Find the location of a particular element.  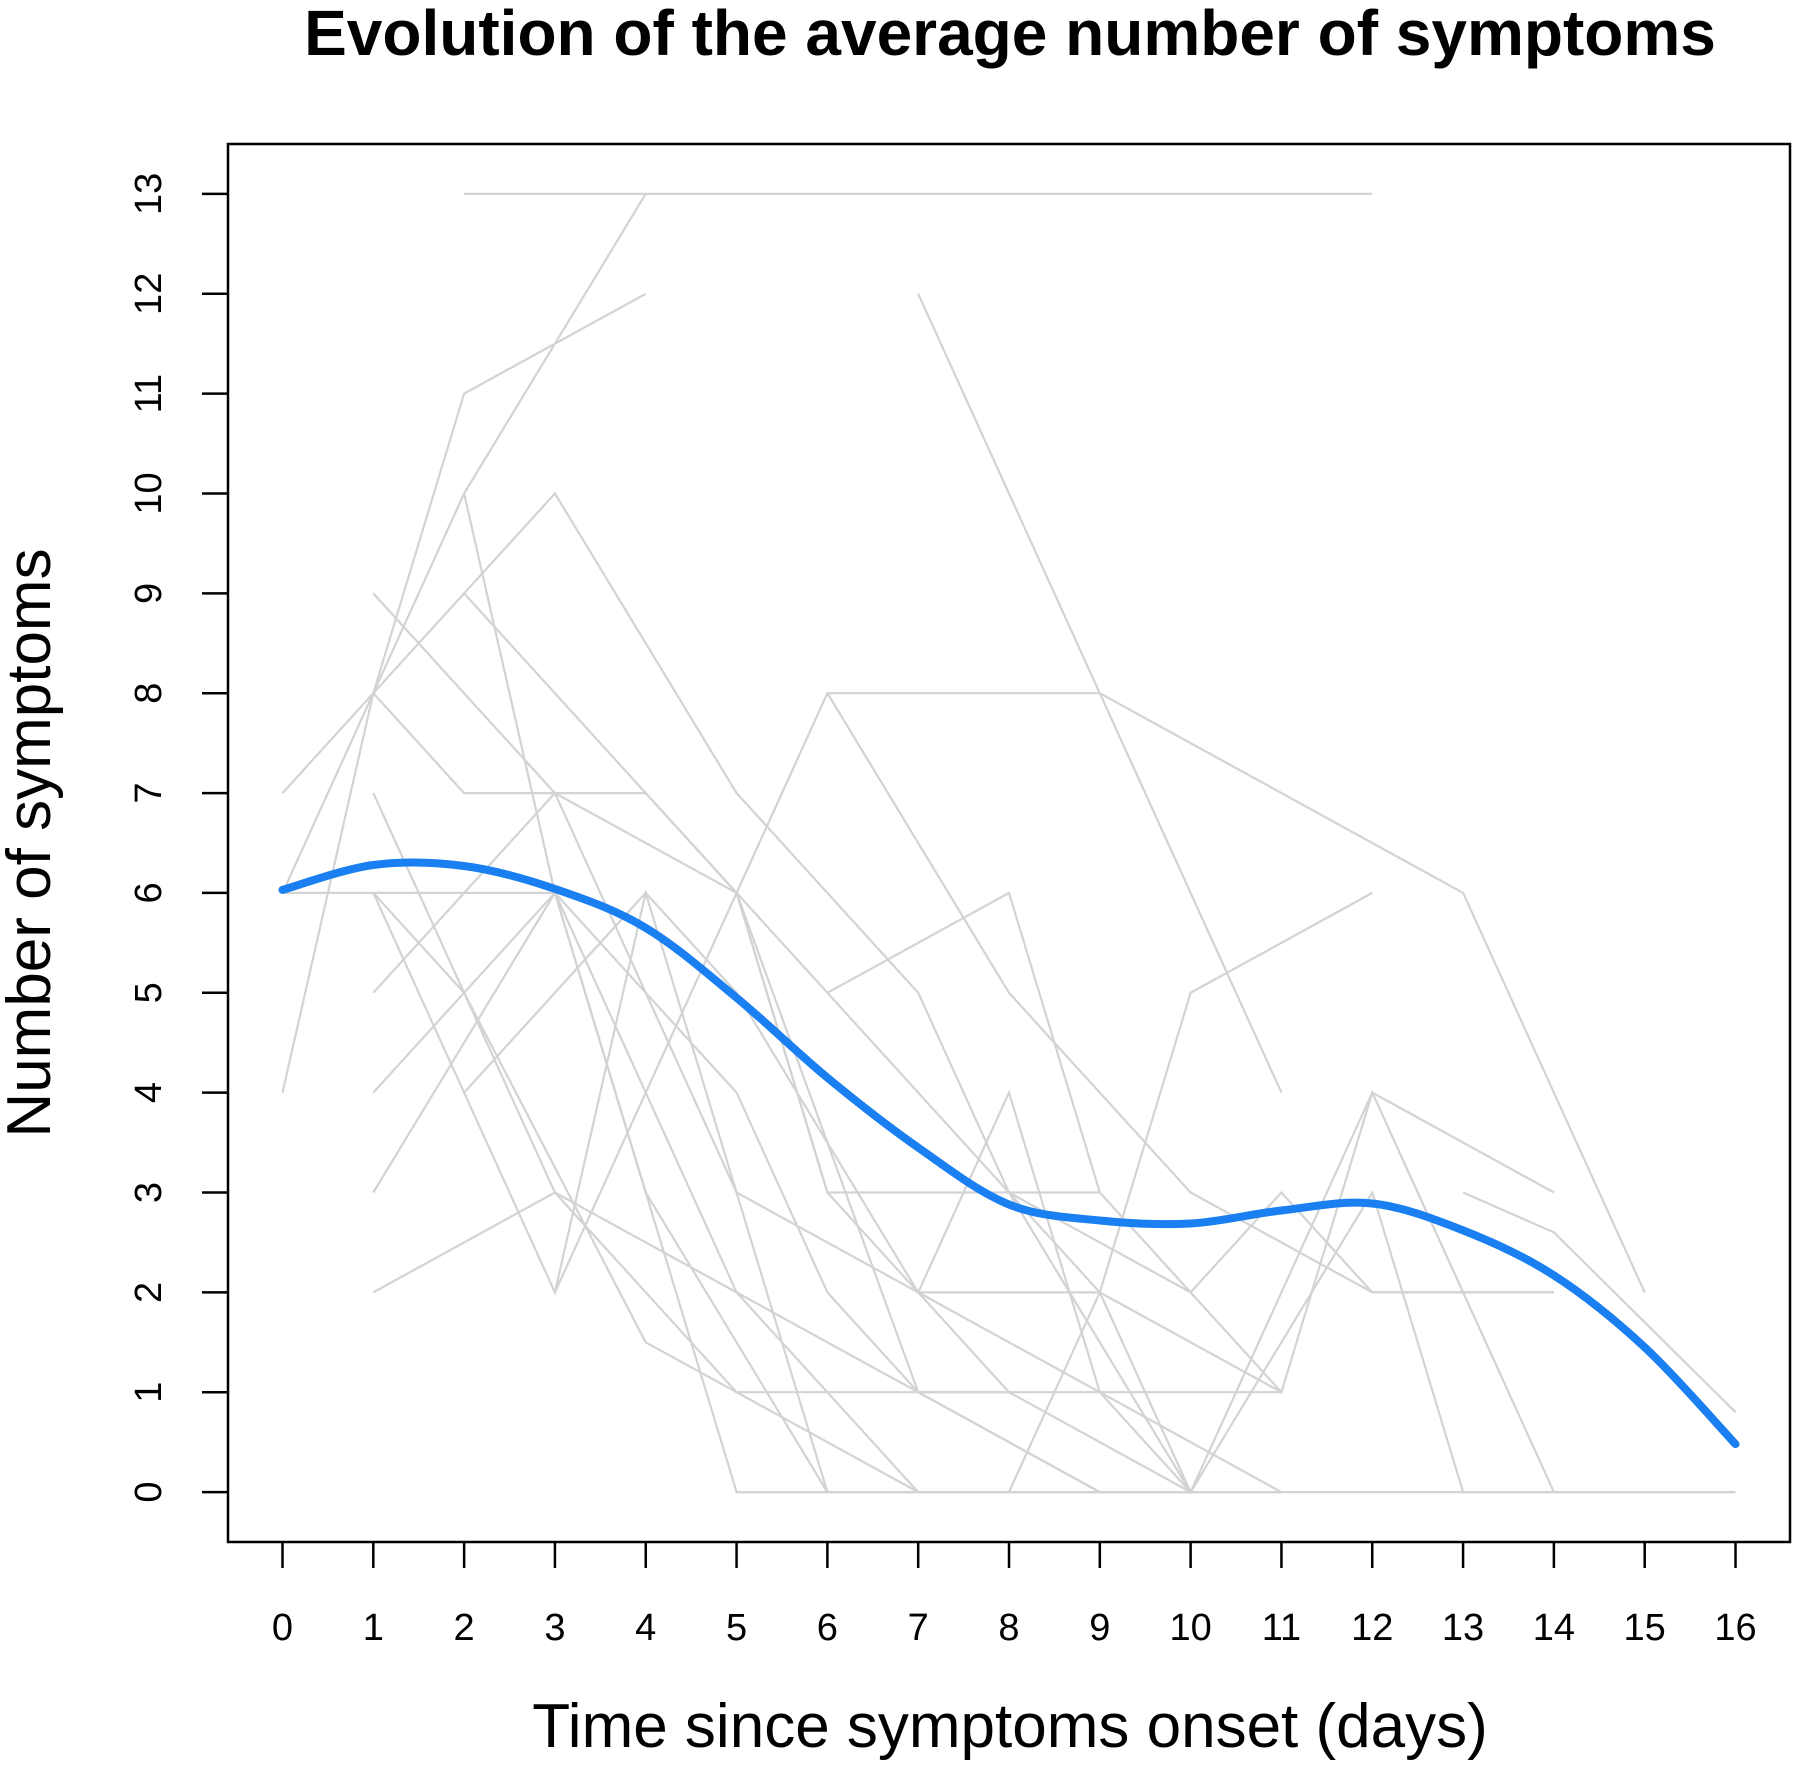

x-tick-label-7: 7 is located at coordinates (918, 1628).